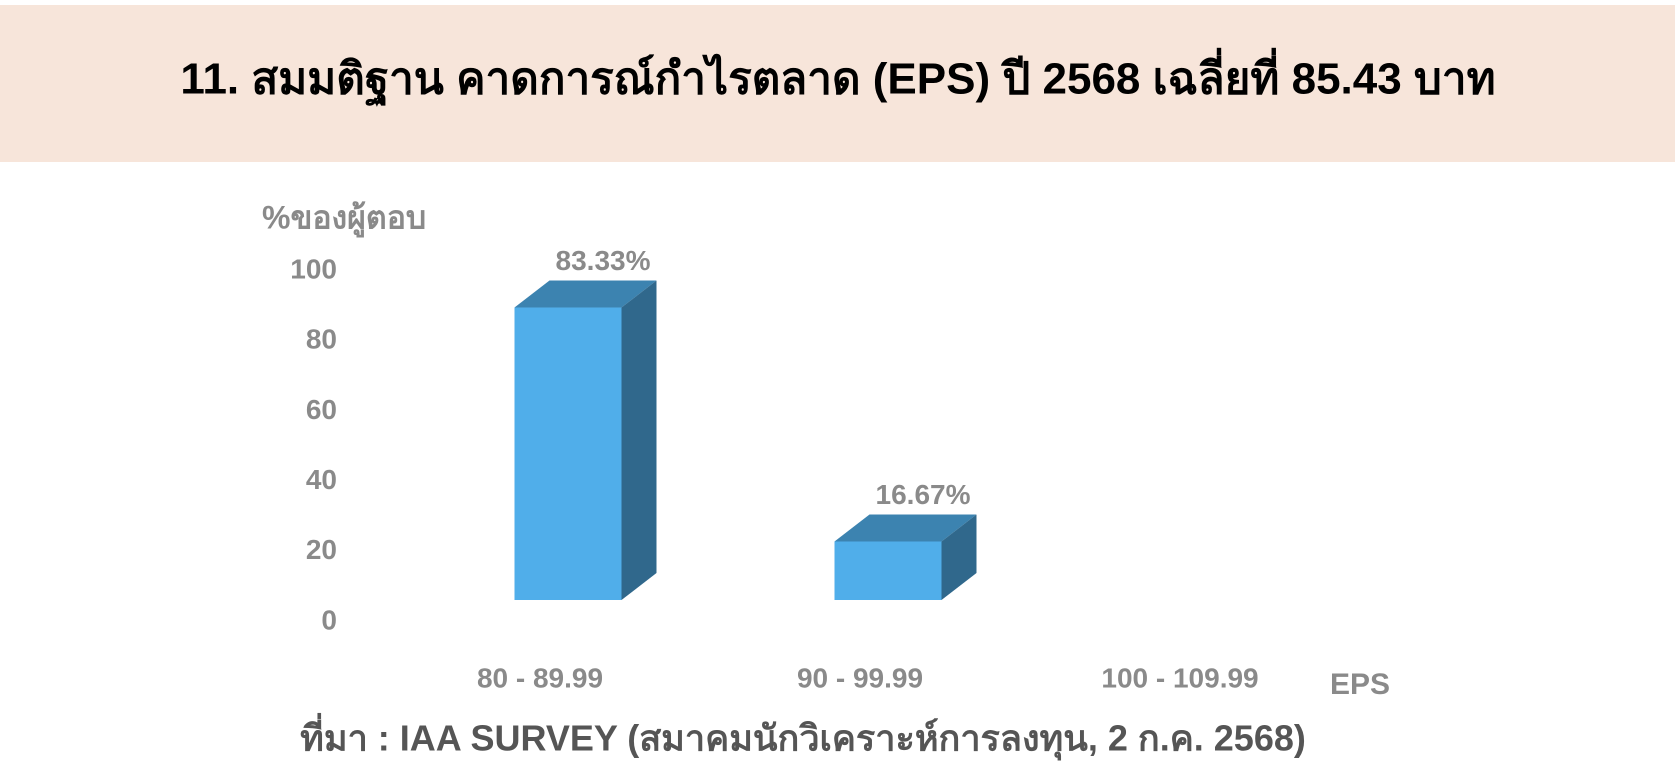 This screenshot has width=1678, height=776. What do you see at coordinates (1360, 684) in the screenshot?
I see `x-axis-label: EPS` at bounding box center [1360, 684].